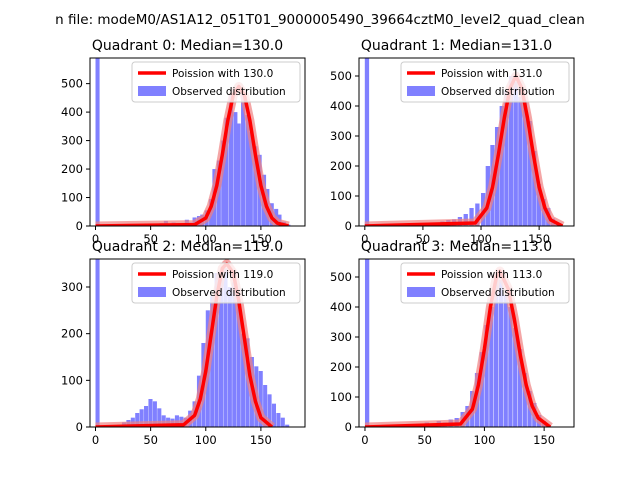  I want to click on legend-poisson-label: Poission with 113.0, so click(491, 275).